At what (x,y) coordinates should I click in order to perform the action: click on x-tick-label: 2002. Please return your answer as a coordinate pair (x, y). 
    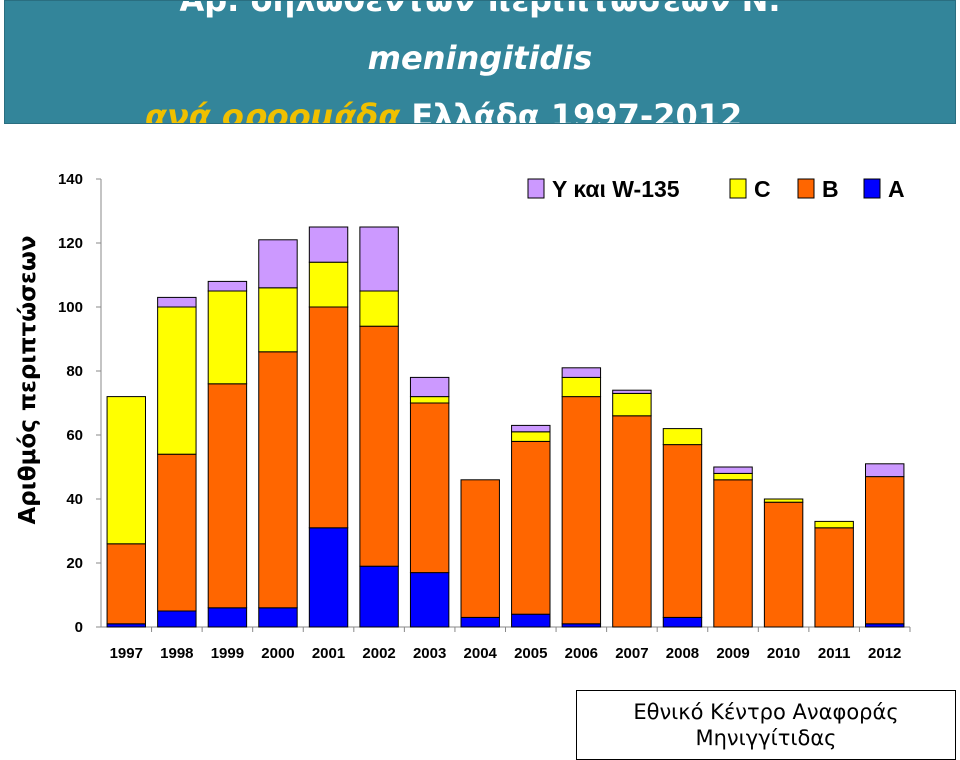
    Looking at the image, I should click on (378, 653).